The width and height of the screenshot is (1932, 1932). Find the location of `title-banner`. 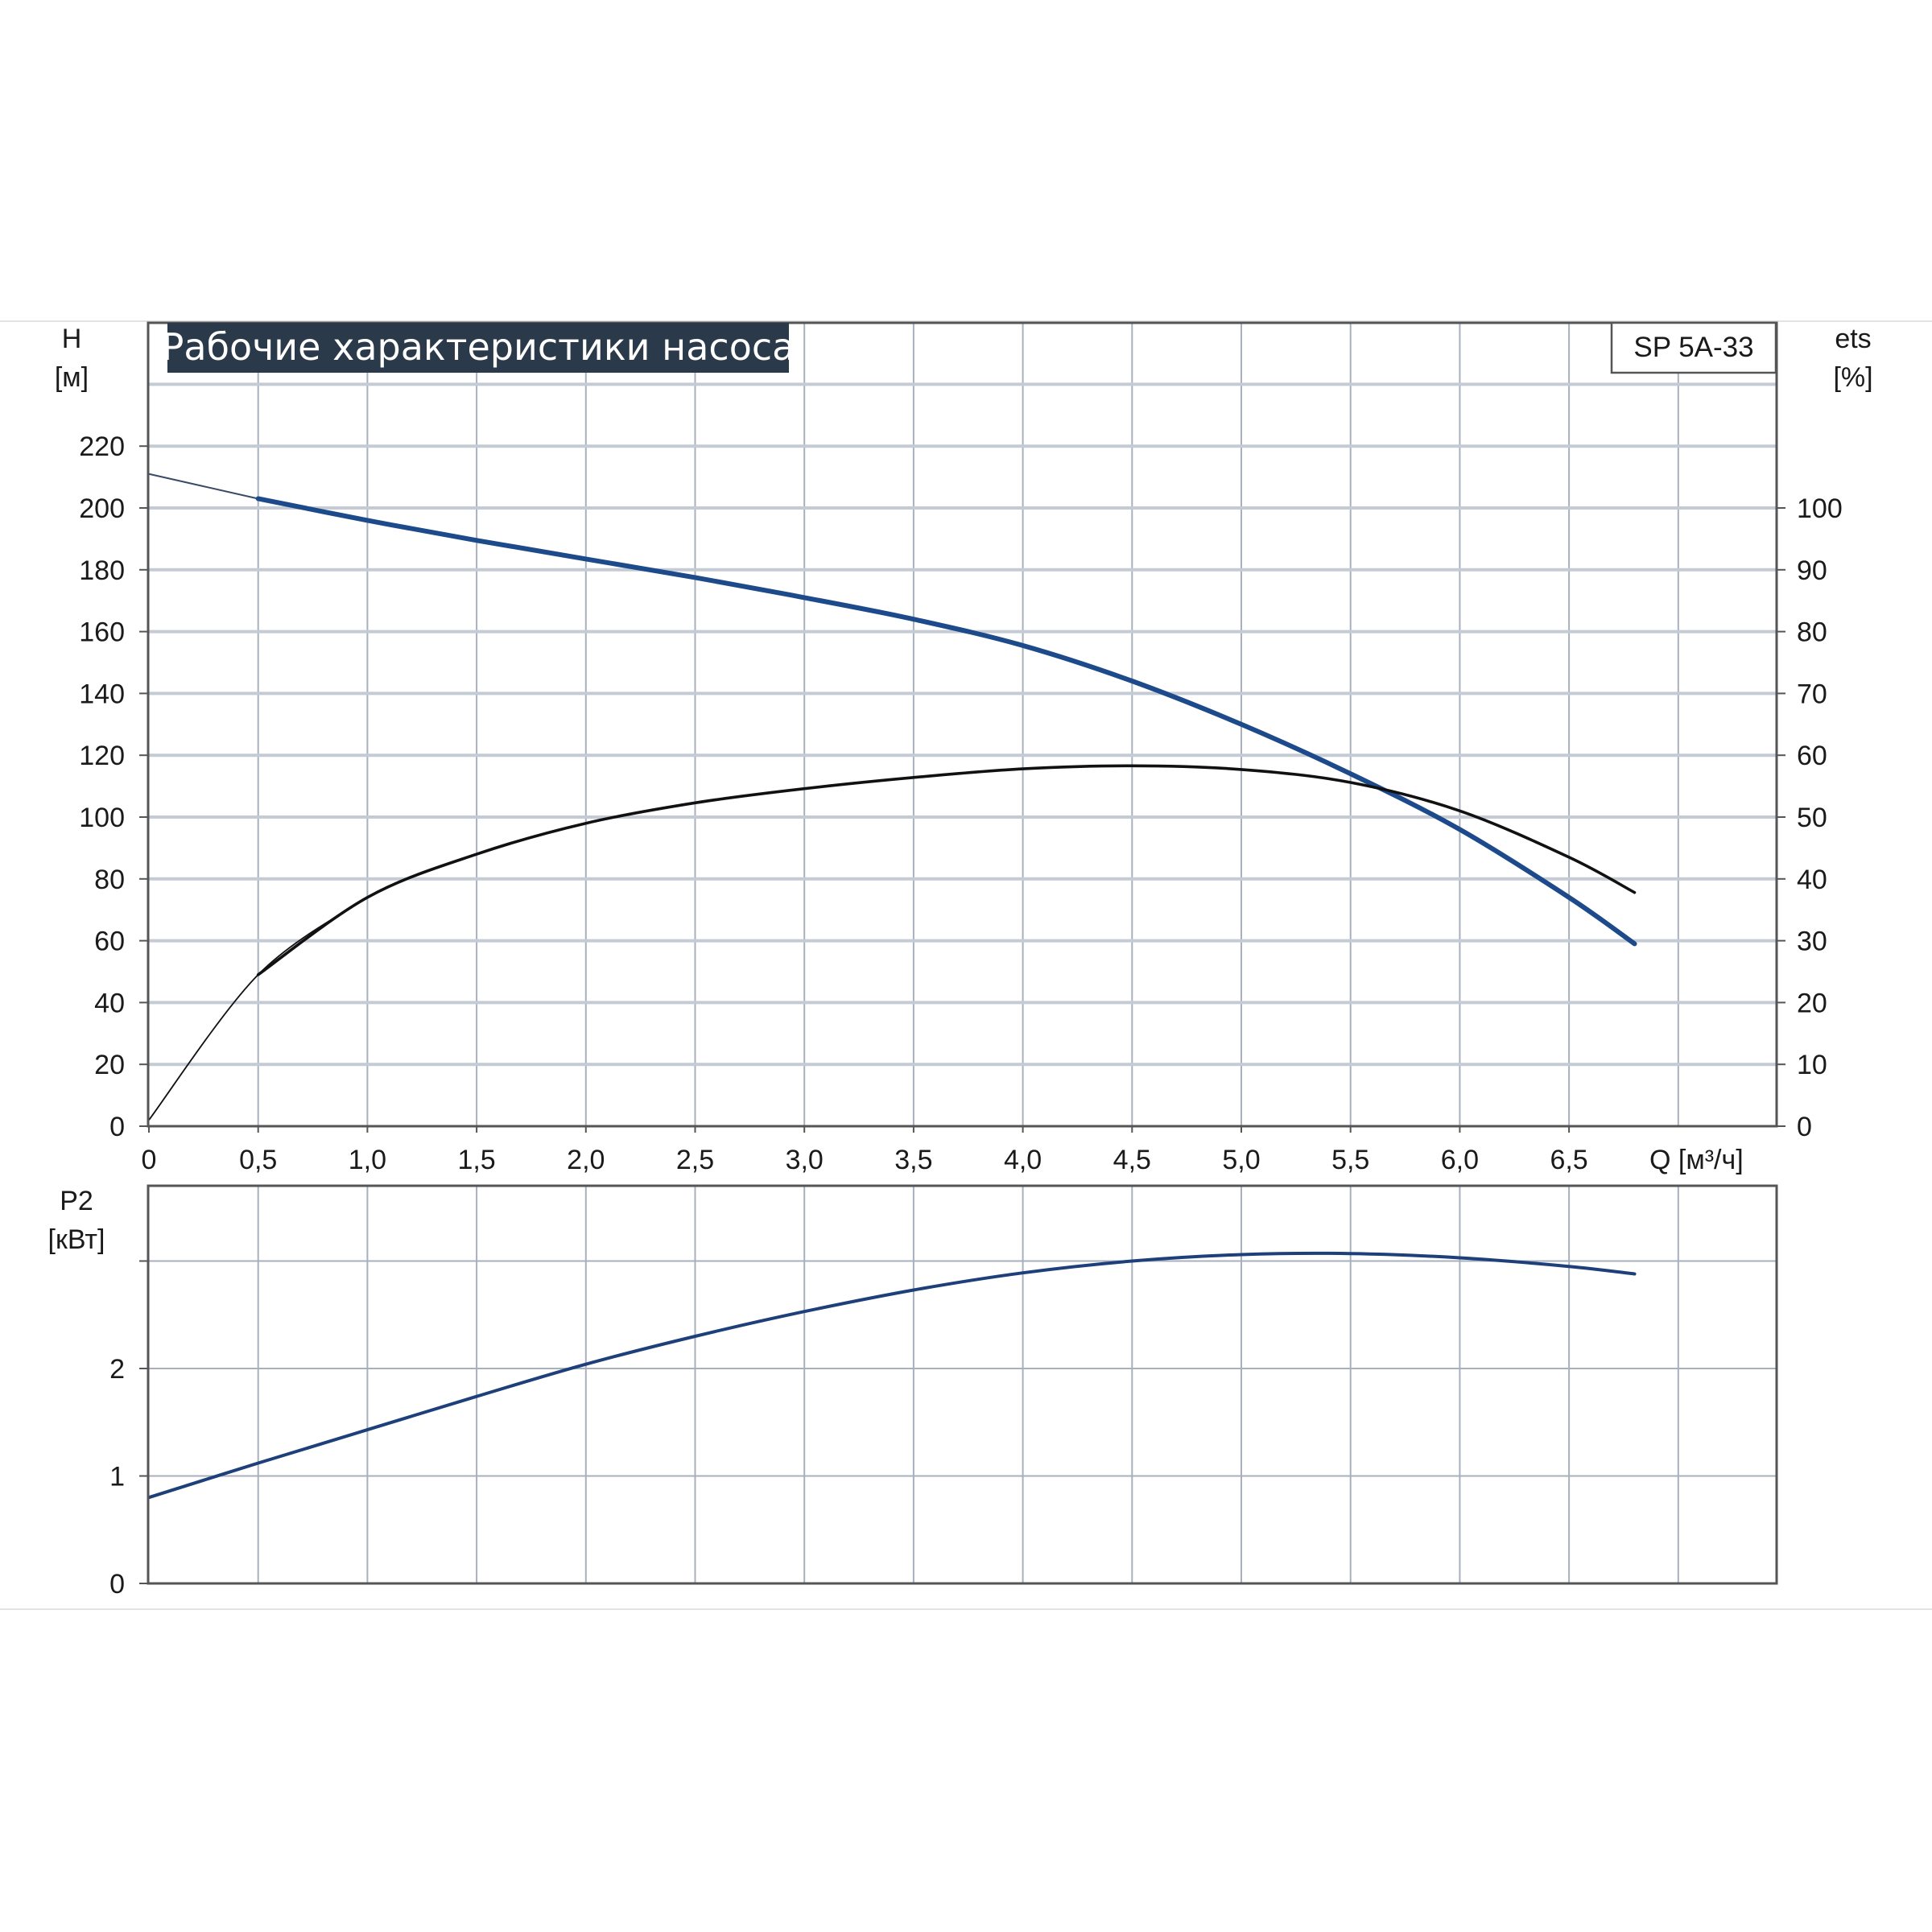

title-banner is located at coordinates (478, 348).